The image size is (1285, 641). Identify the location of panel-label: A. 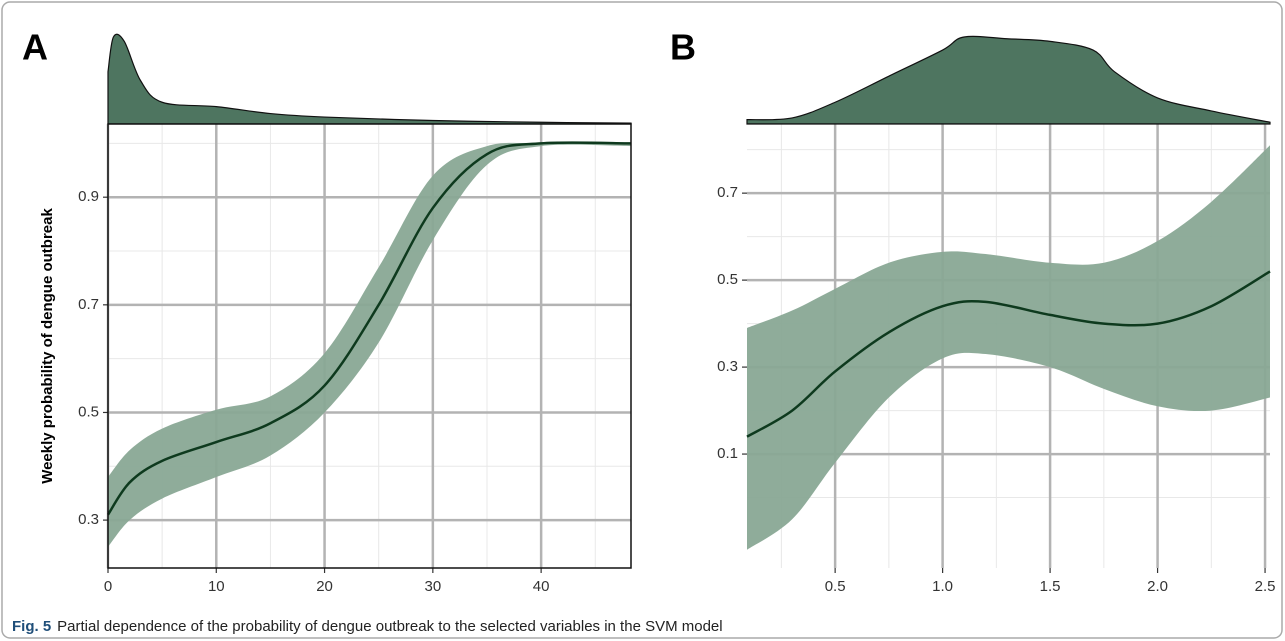
(35, 47).